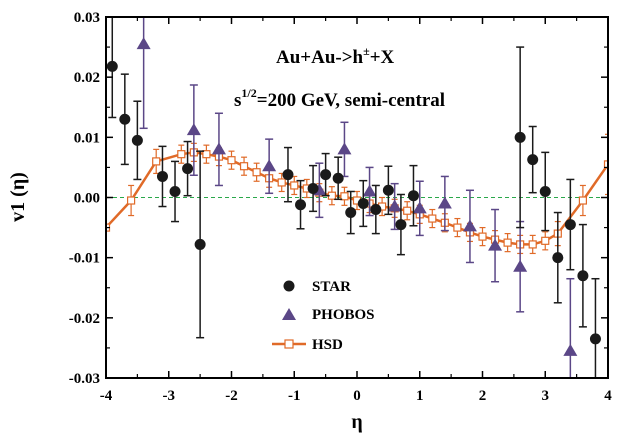 This screenshot has height=438, width=618. I want to click on x-tick-label: 3, so click(546, 396).